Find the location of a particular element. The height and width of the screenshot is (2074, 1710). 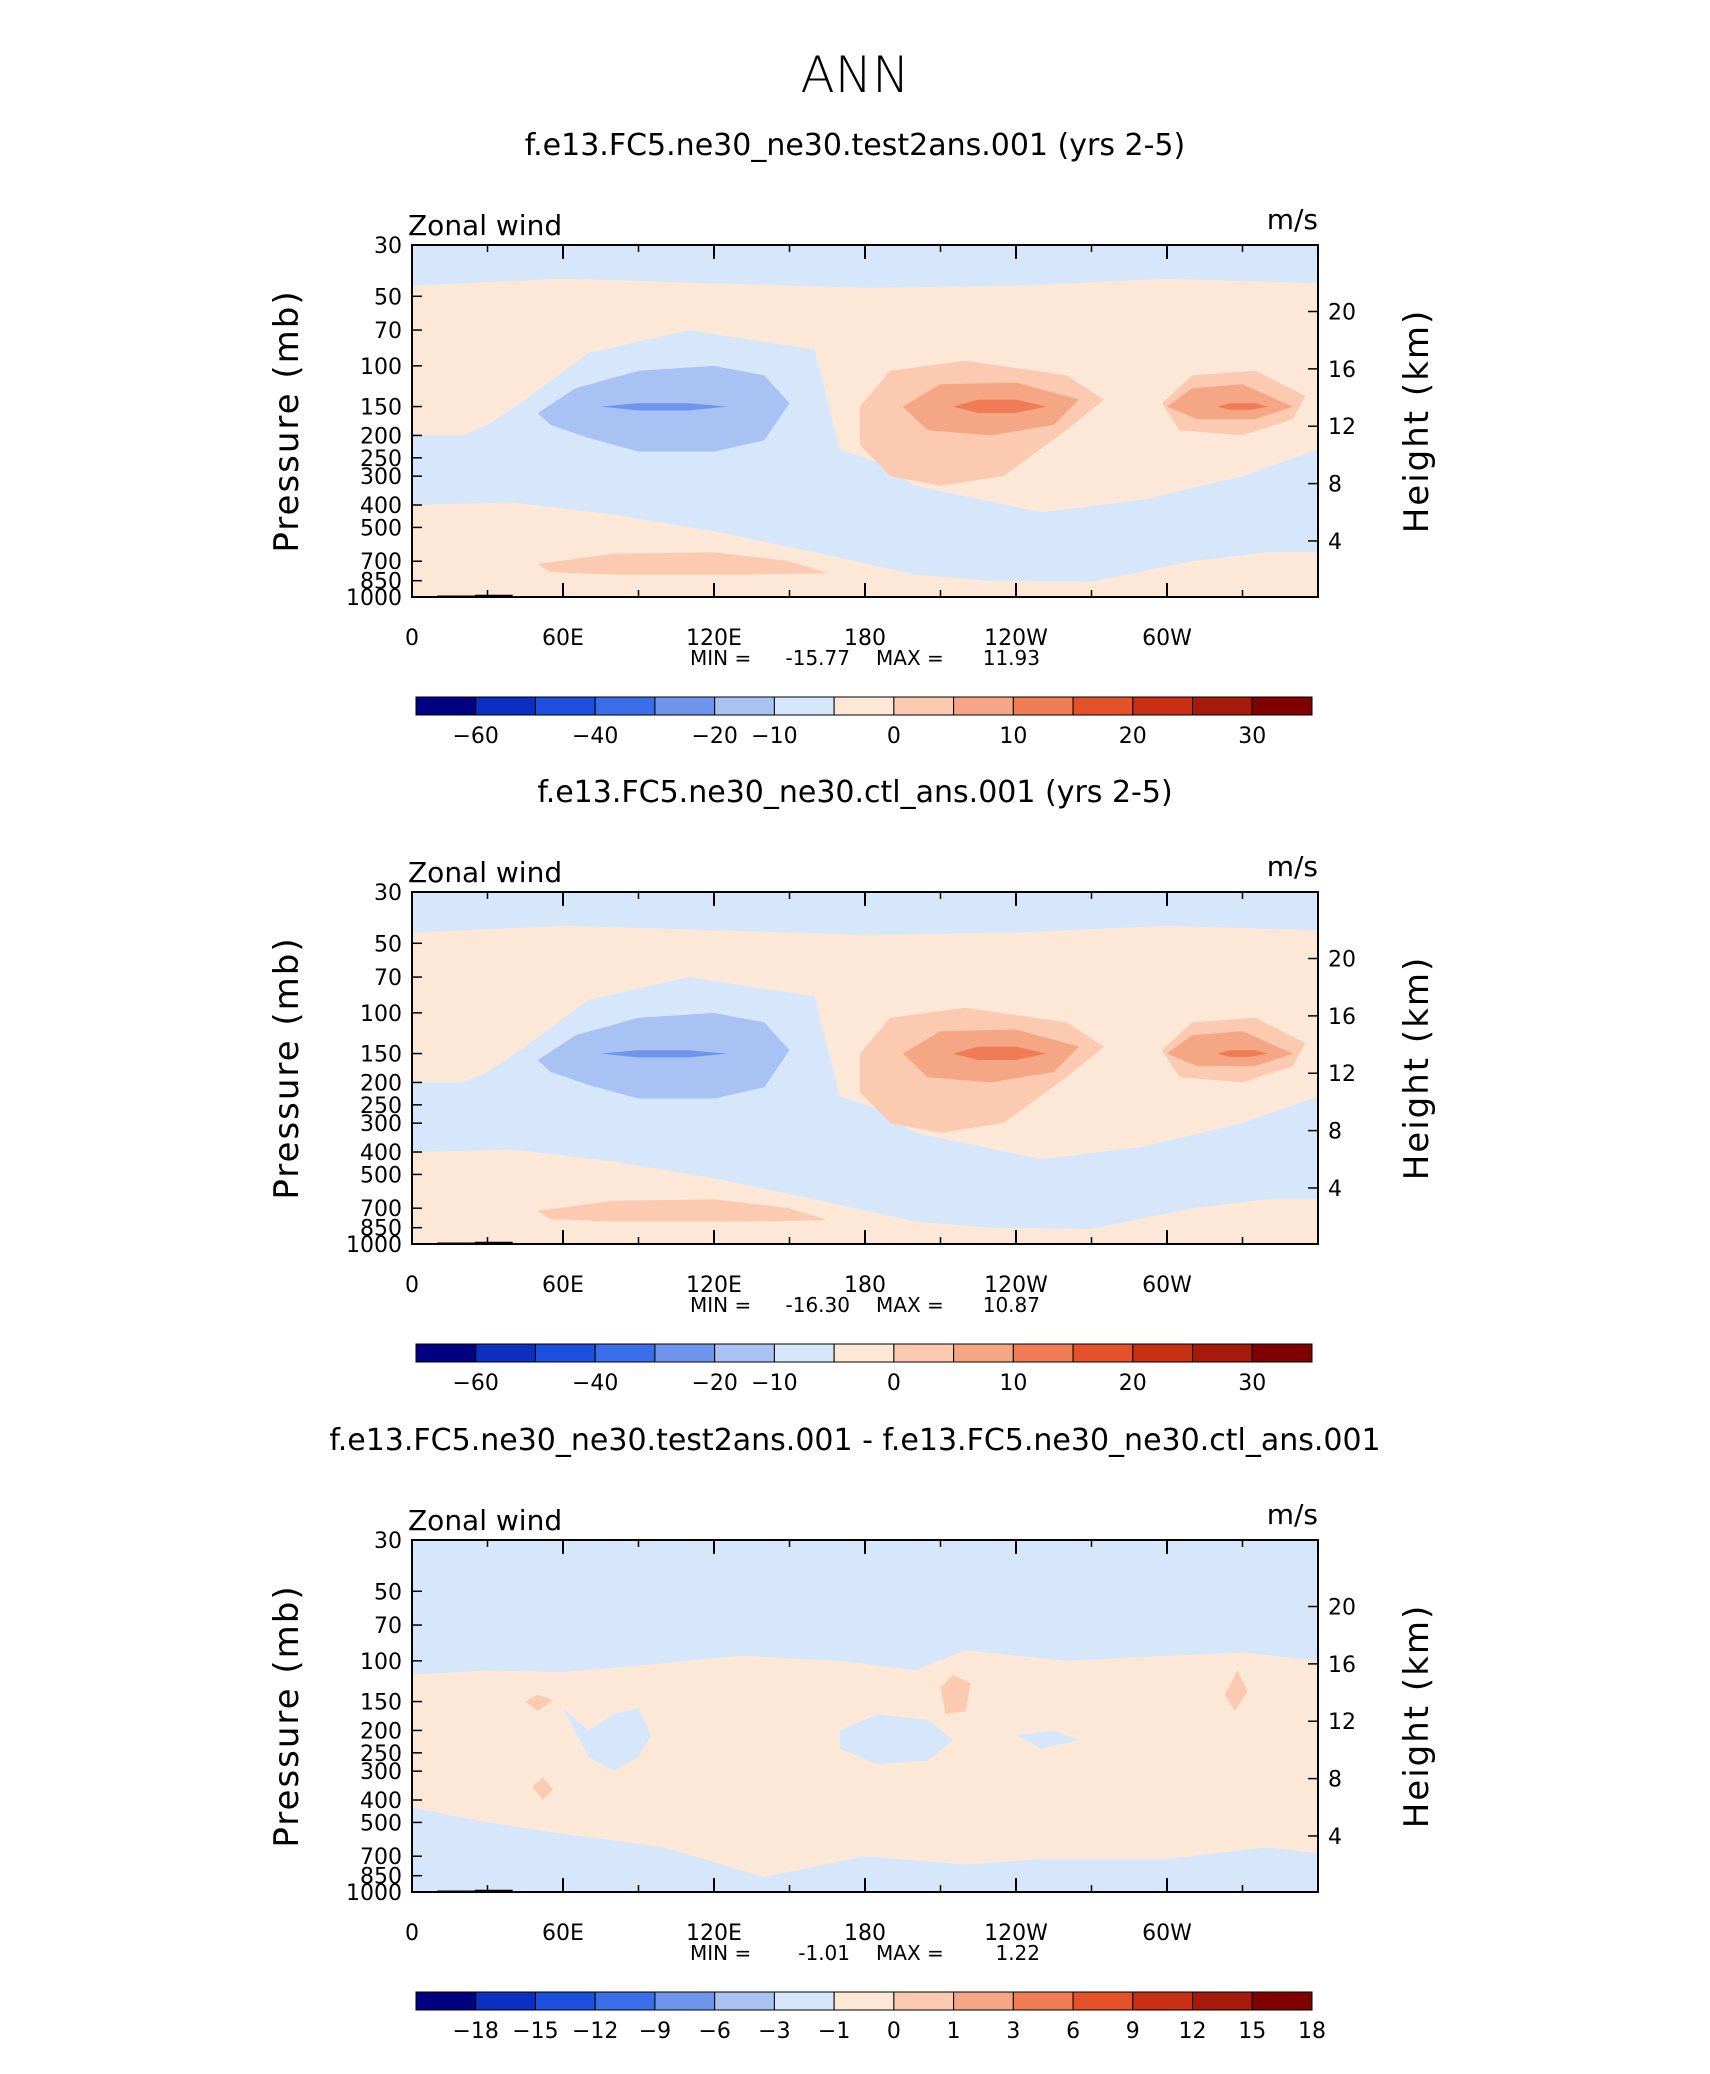

max-value: 10.87 is located at coordinates (1011, 1305).